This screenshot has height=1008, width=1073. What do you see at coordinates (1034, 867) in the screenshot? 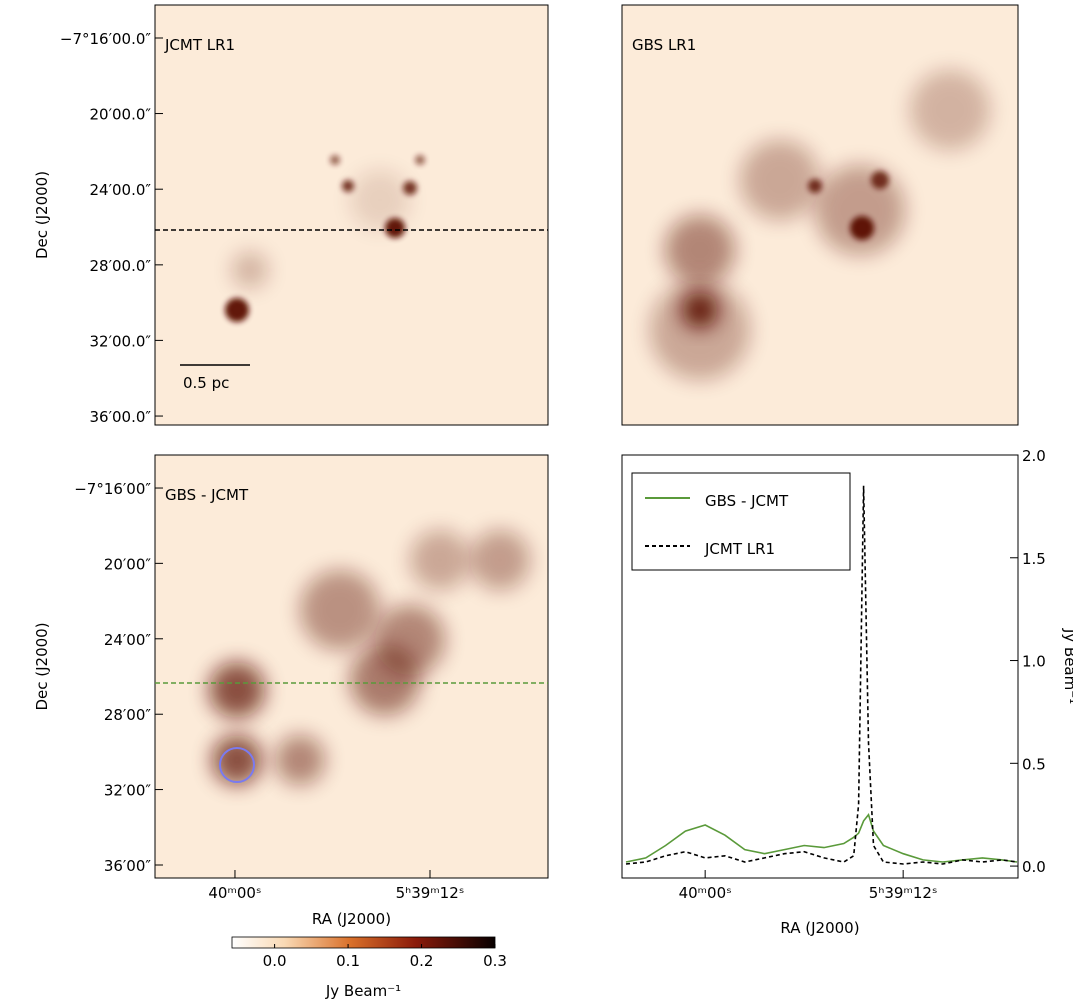
I see `y-tick-label: 0.0` at bounding box center [1034, 867].